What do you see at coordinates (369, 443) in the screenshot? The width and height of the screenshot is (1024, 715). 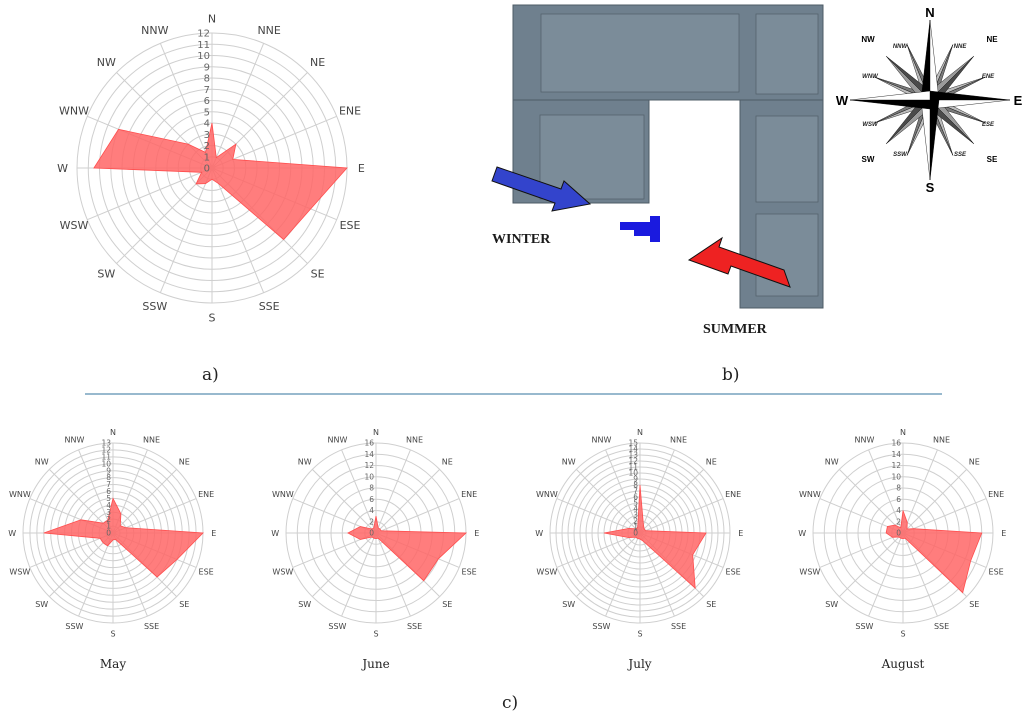 I see `radial-tick-label: 16` at bounding box center [369, 443].